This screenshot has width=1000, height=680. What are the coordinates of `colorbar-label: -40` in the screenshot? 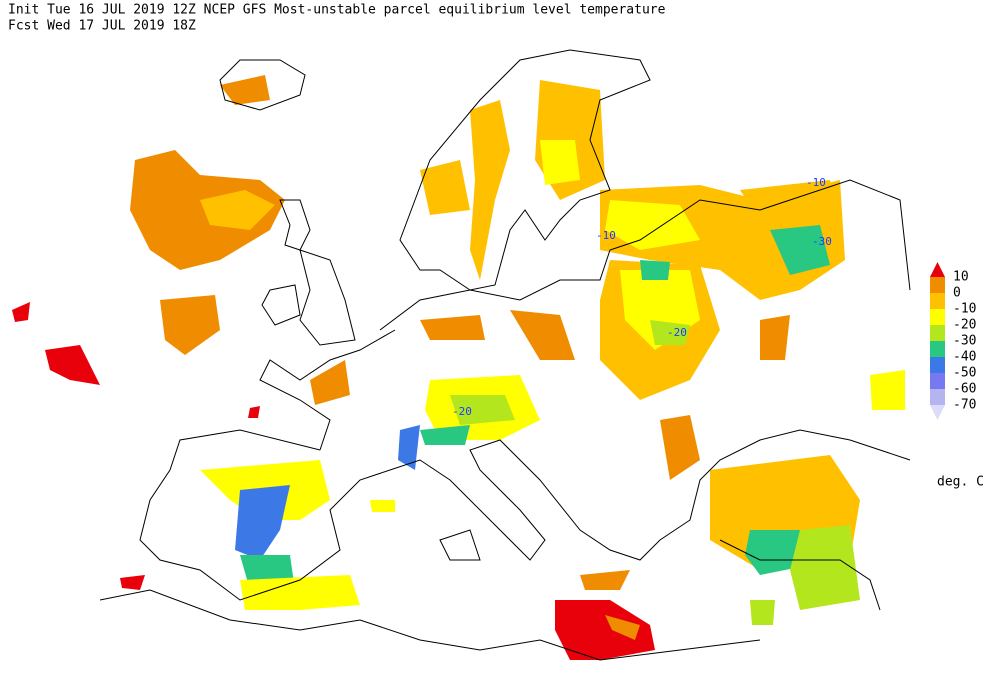 It's located at (964, 357).